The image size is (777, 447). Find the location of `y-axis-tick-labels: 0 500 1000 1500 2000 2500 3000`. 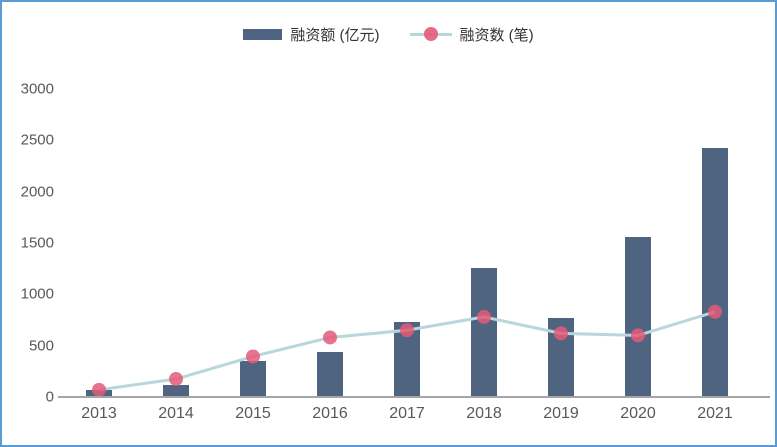

y-axis-tick-labels: 0 500 1000 1500 2000 2500 3000 is located at coordinates (29, 243).